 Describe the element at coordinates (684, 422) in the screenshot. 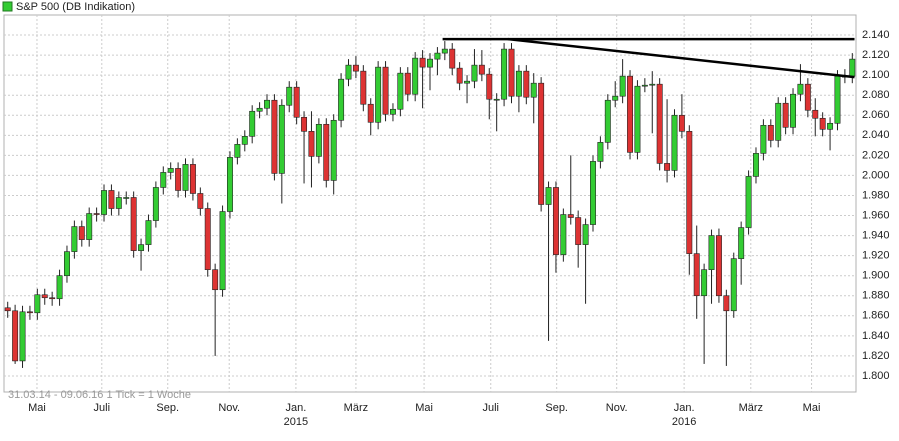

I see `year-label: 2016` at that location.